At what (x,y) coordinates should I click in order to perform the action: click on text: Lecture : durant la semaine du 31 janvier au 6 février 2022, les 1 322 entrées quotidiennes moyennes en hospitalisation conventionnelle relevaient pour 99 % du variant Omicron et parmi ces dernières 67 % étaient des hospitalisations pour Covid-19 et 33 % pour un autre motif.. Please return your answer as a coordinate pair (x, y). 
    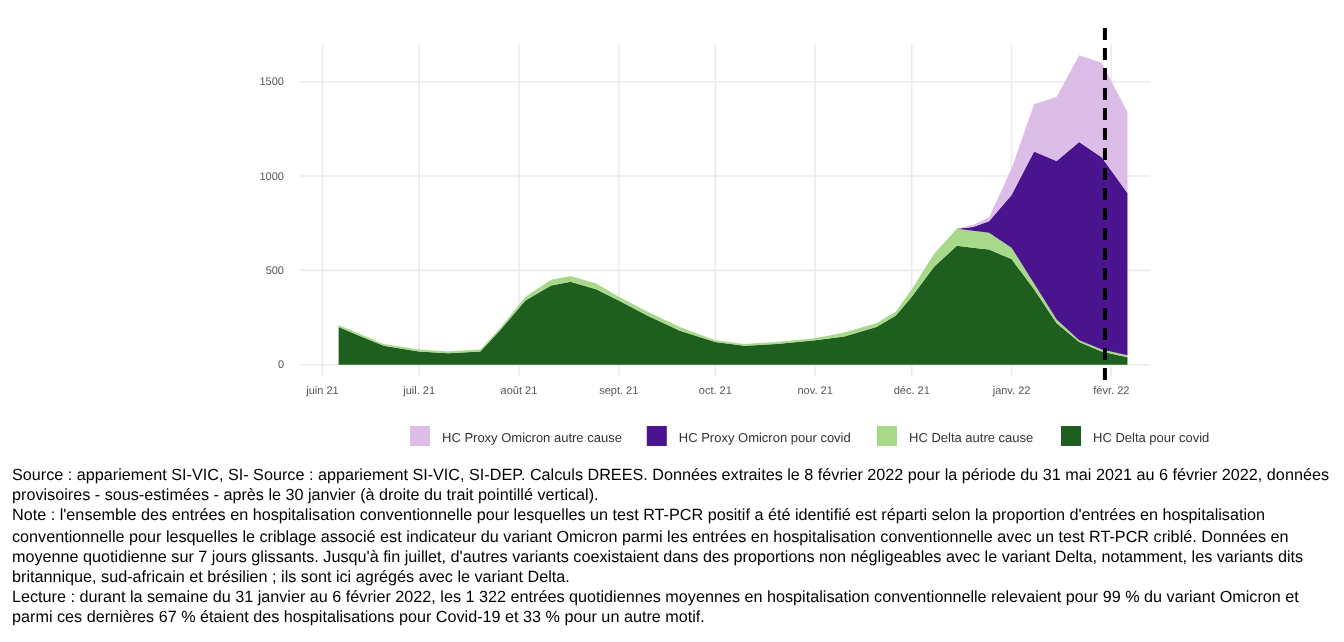
    Looking at the image, I should click on (656, 609).